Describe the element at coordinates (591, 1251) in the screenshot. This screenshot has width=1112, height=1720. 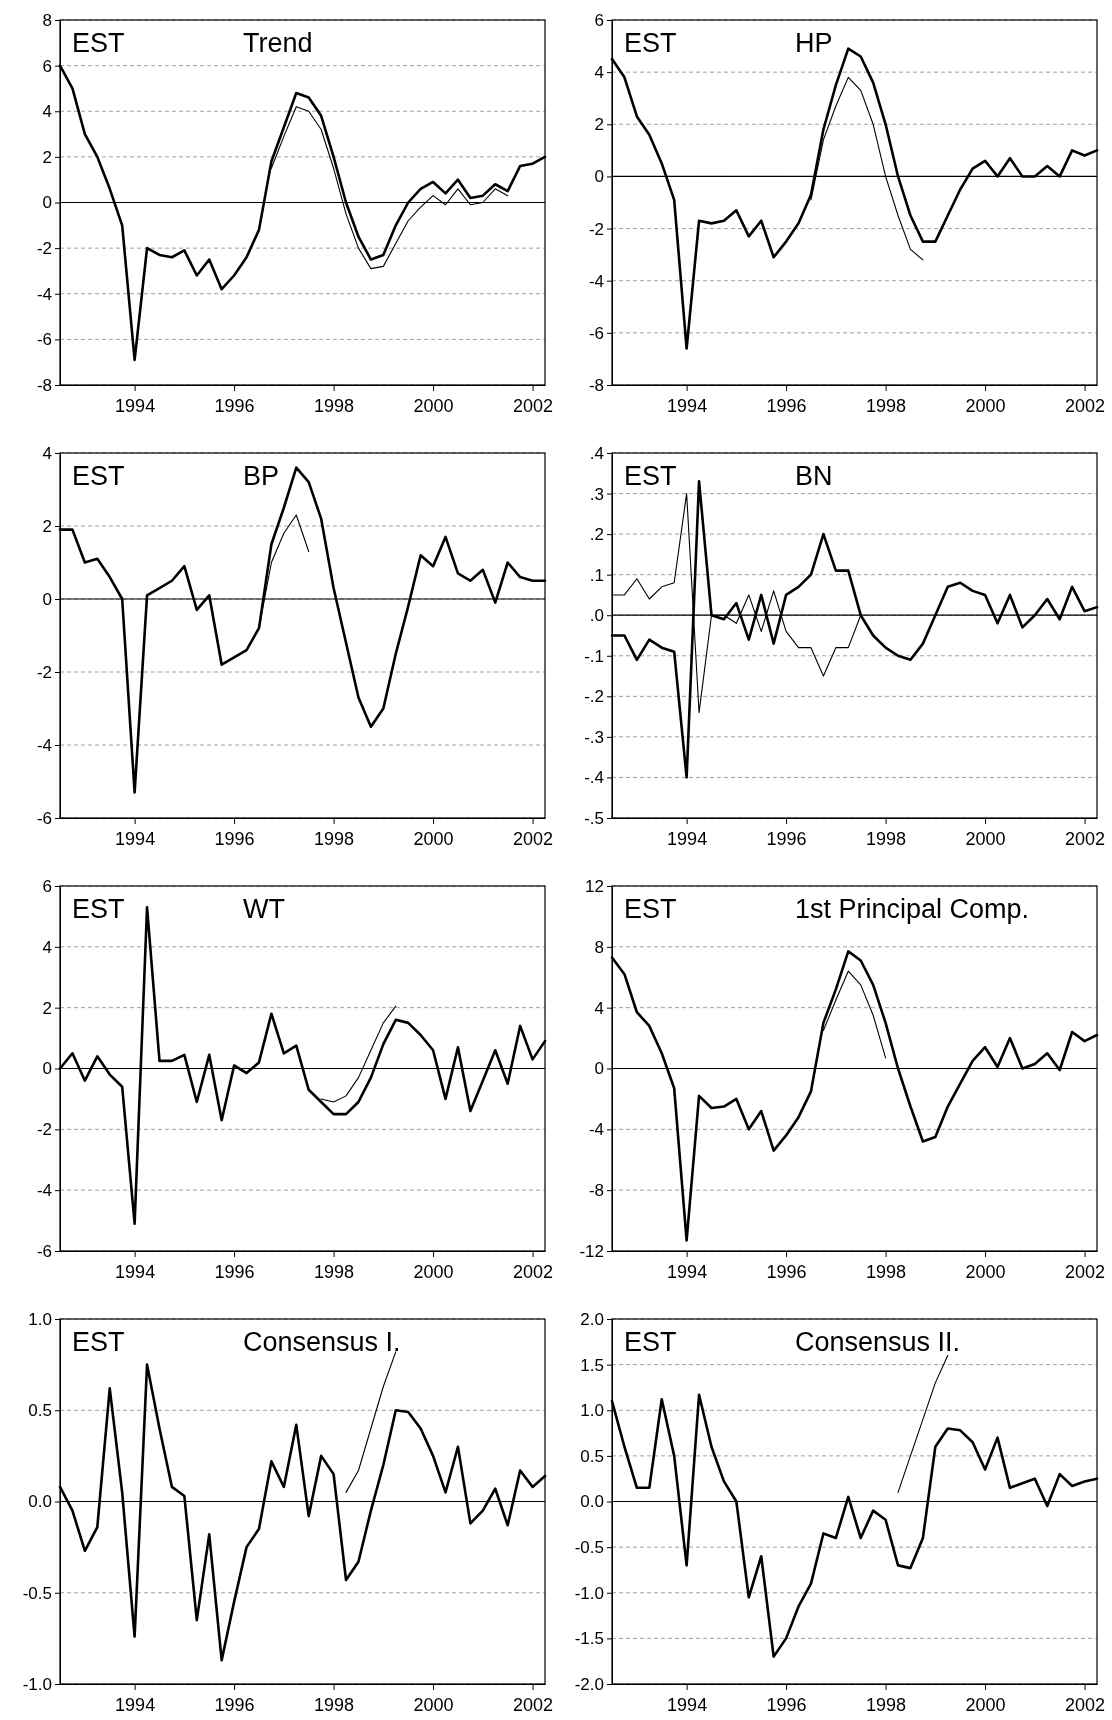
I see `y-tick-label: -12` at that location.